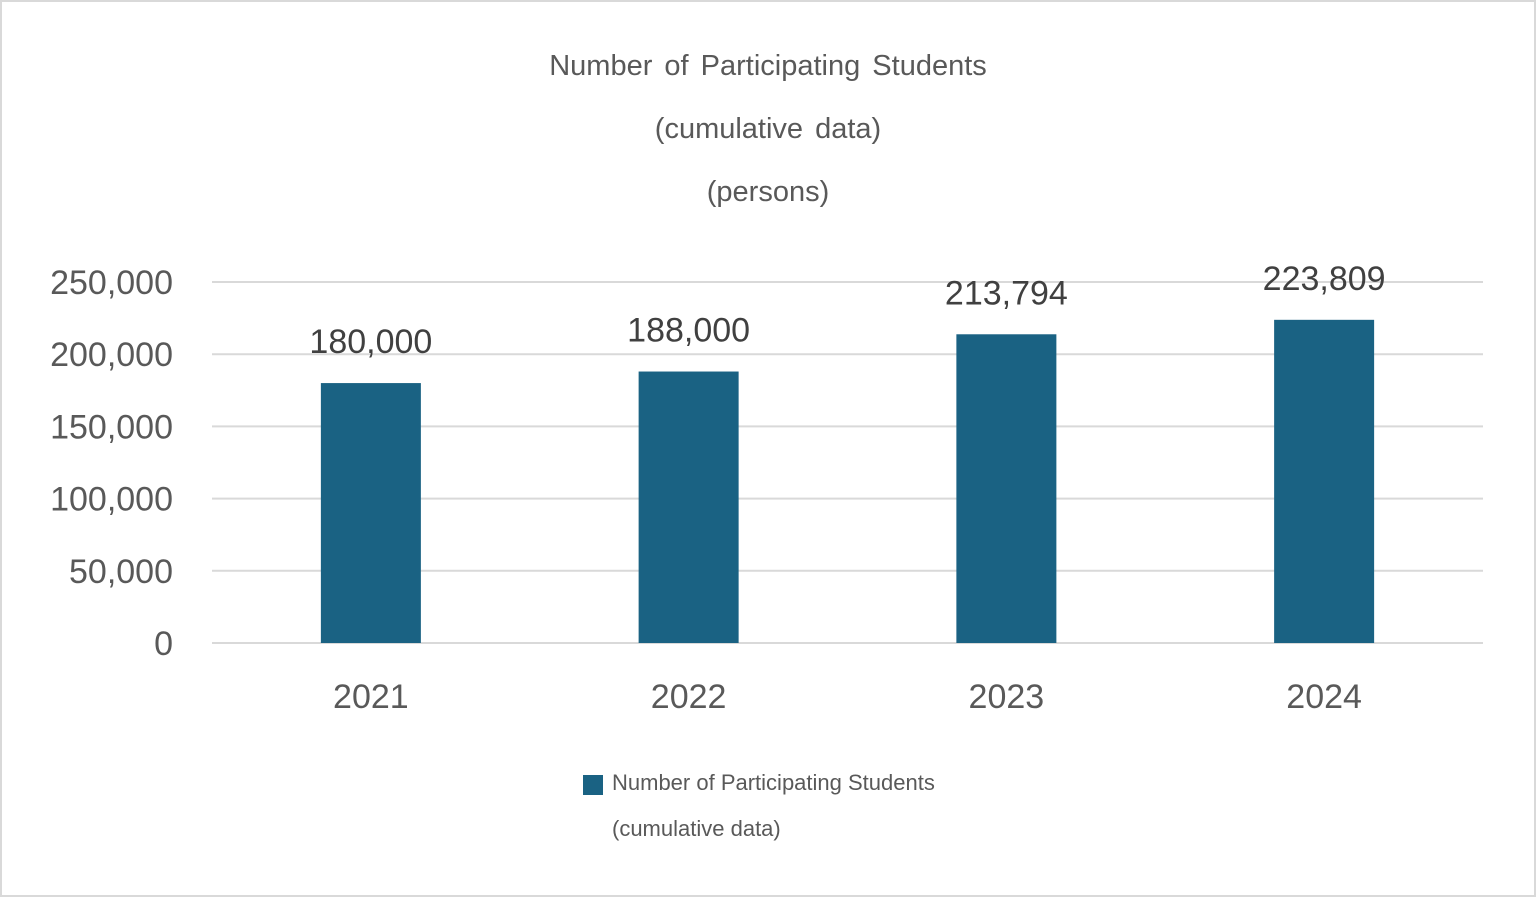  What do you see at coordinates (696, 828) in the screenshot?
I see `legend-label-line-2: (cumulative data)` at bounding box center [696, 828].